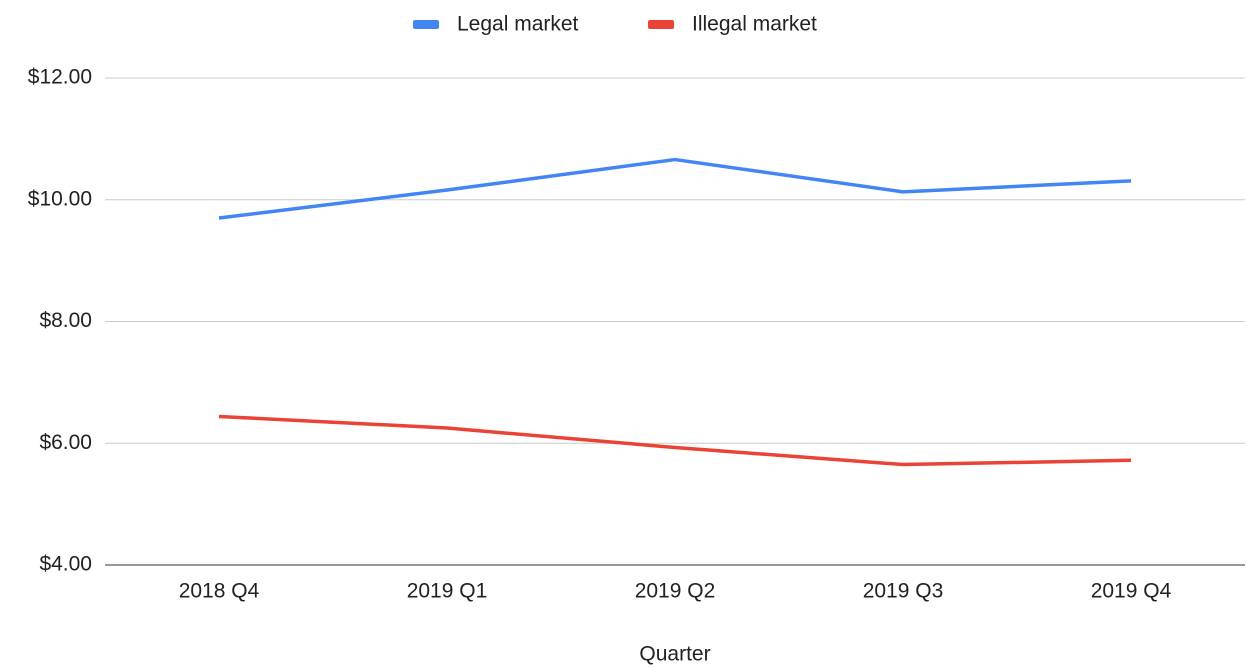 Image resolution: width=1247 pixels, height=668 pixels. Describe the element at coordinates (60, 198) in the screenshot. I see `y-tick-label: $10.00` at that location.